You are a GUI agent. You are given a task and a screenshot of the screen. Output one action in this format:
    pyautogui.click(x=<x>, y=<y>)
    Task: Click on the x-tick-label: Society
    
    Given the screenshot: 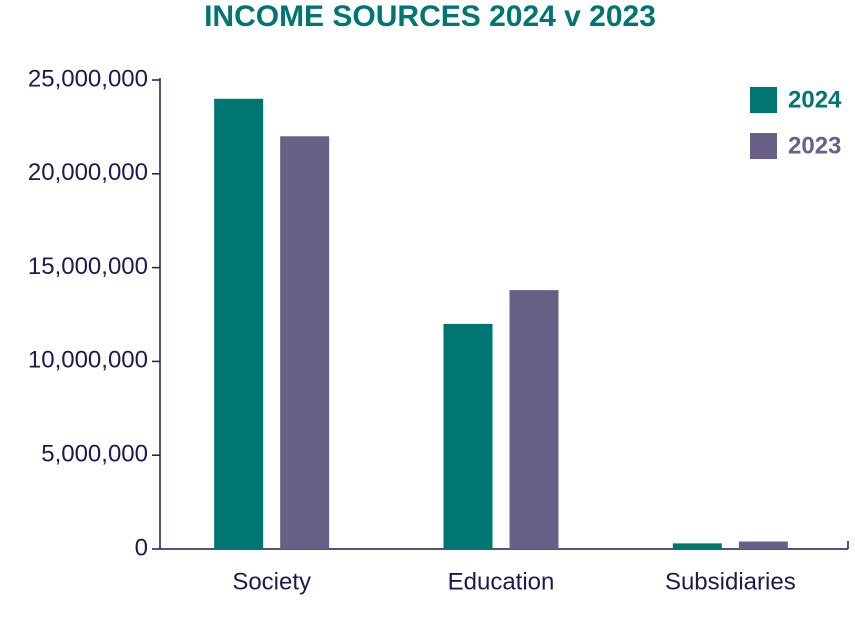 What is the action you would take?
    pyautogui.click(x=271, y=581)
    